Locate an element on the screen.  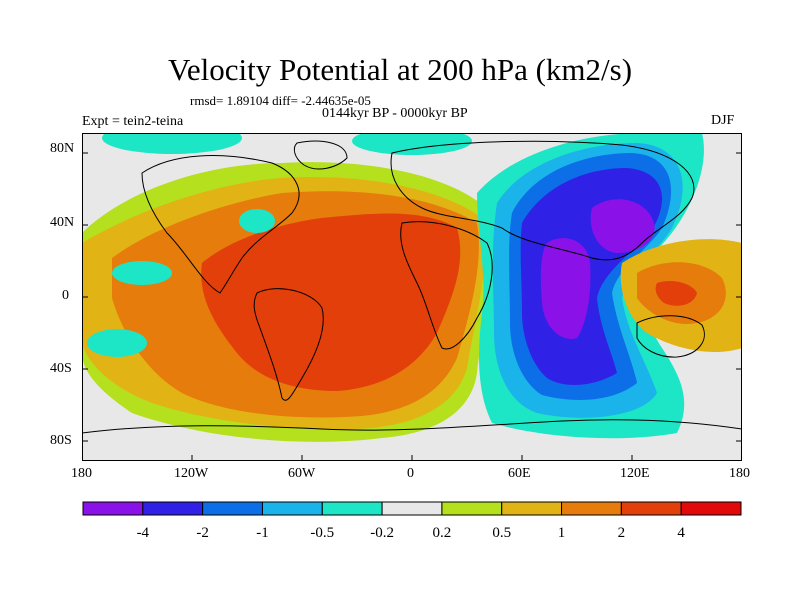
lat-label-40s: 40S is located at coordinates (61, 368).